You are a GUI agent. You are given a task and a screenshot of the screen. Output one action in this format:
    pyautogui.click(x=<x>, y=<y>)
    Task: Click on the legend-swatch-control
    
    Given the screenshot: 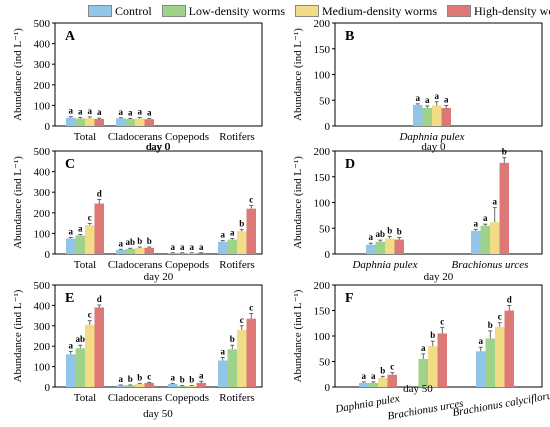 What is the action you would take?
    pyautogui.click(x=100, y=11)
    